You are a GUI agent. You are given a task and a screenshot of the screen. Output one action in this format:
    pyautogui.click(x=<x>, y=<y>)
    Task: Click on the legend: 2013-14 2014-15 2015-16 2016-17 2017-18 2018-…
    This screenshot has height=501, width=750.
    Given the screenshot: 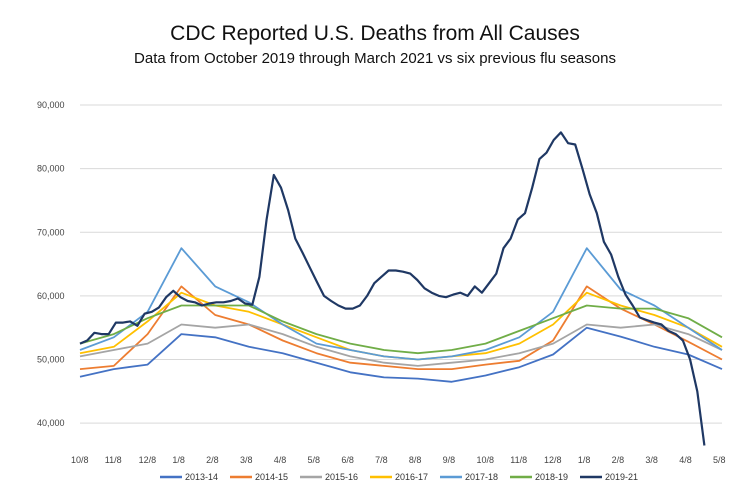 What is the action you would take?
    pyautogui.click(x=399, y=477)
    